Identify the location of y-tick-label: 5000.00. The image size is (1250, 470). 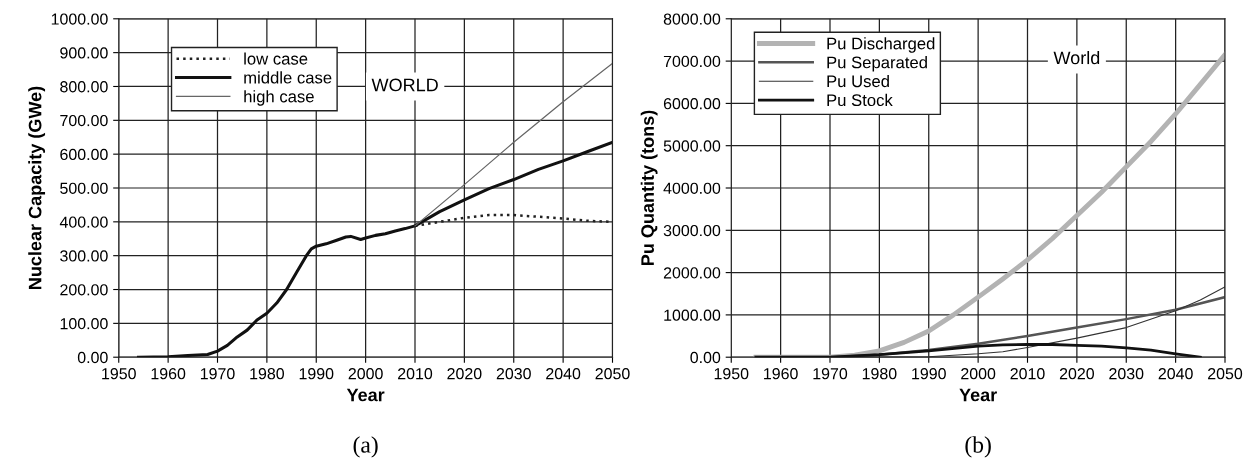
(692, 146).